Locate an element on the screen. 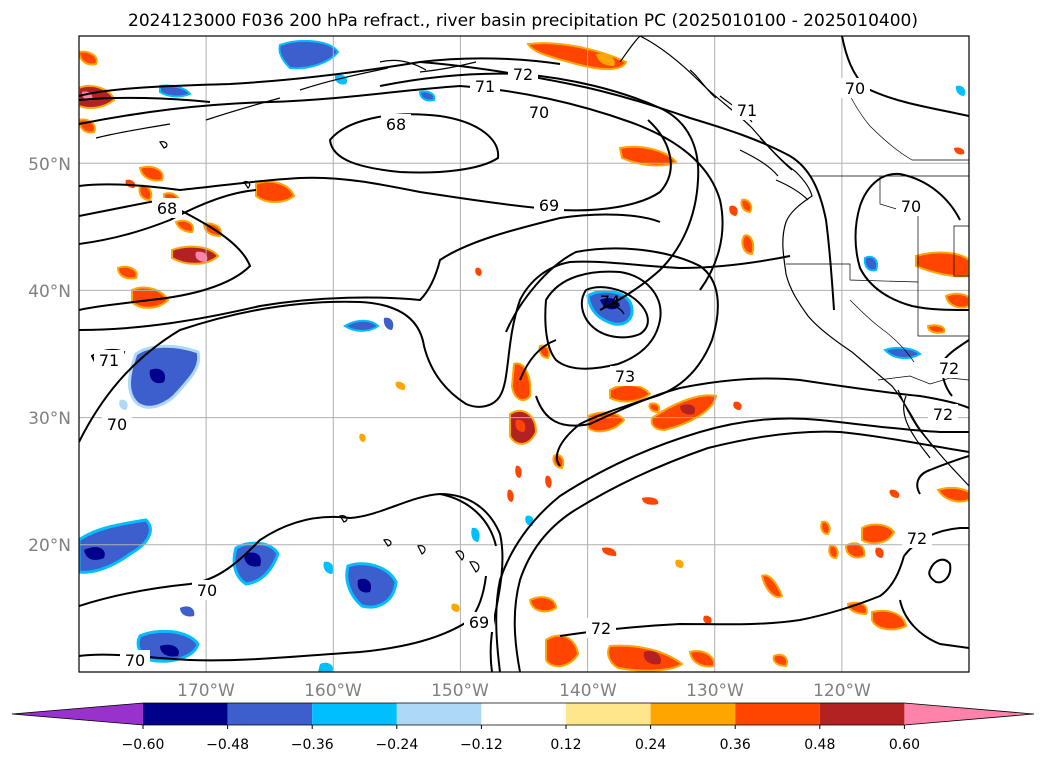 The width and height of the screenshot is (1047, 765). colorbar-tick-label: 0.60 is located at coordinates (904, 745).